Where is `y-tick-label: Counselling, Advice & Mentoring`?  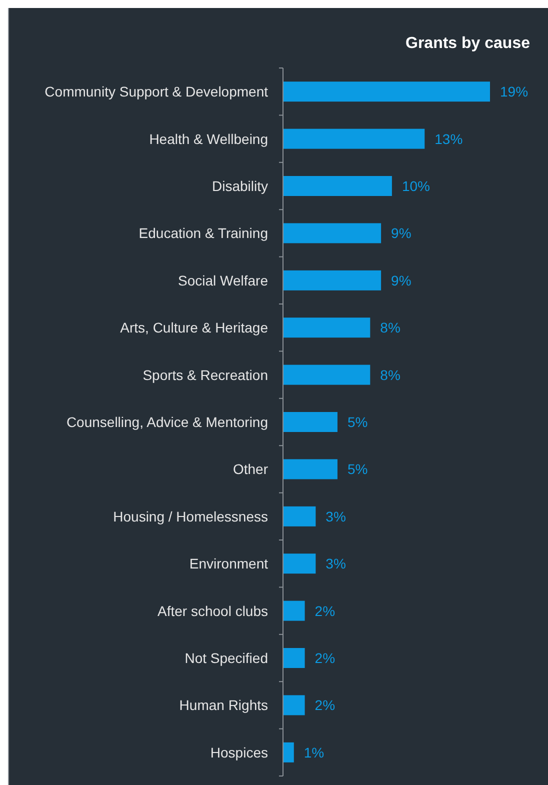
y-tick-label: Counselling, Advice & Mentoring is located at coordinates (167, 422).